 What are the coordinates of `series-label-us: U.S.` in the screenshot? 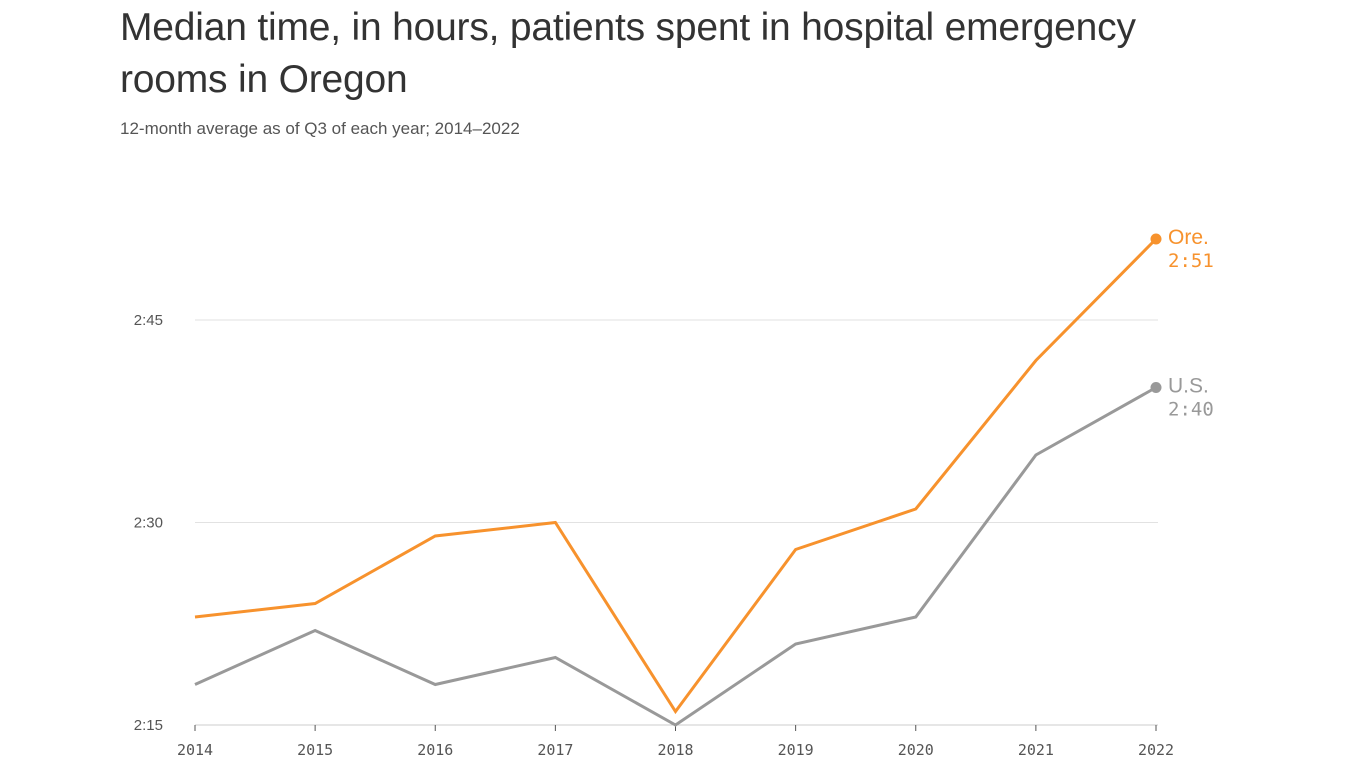 It's located at (1188, 386).